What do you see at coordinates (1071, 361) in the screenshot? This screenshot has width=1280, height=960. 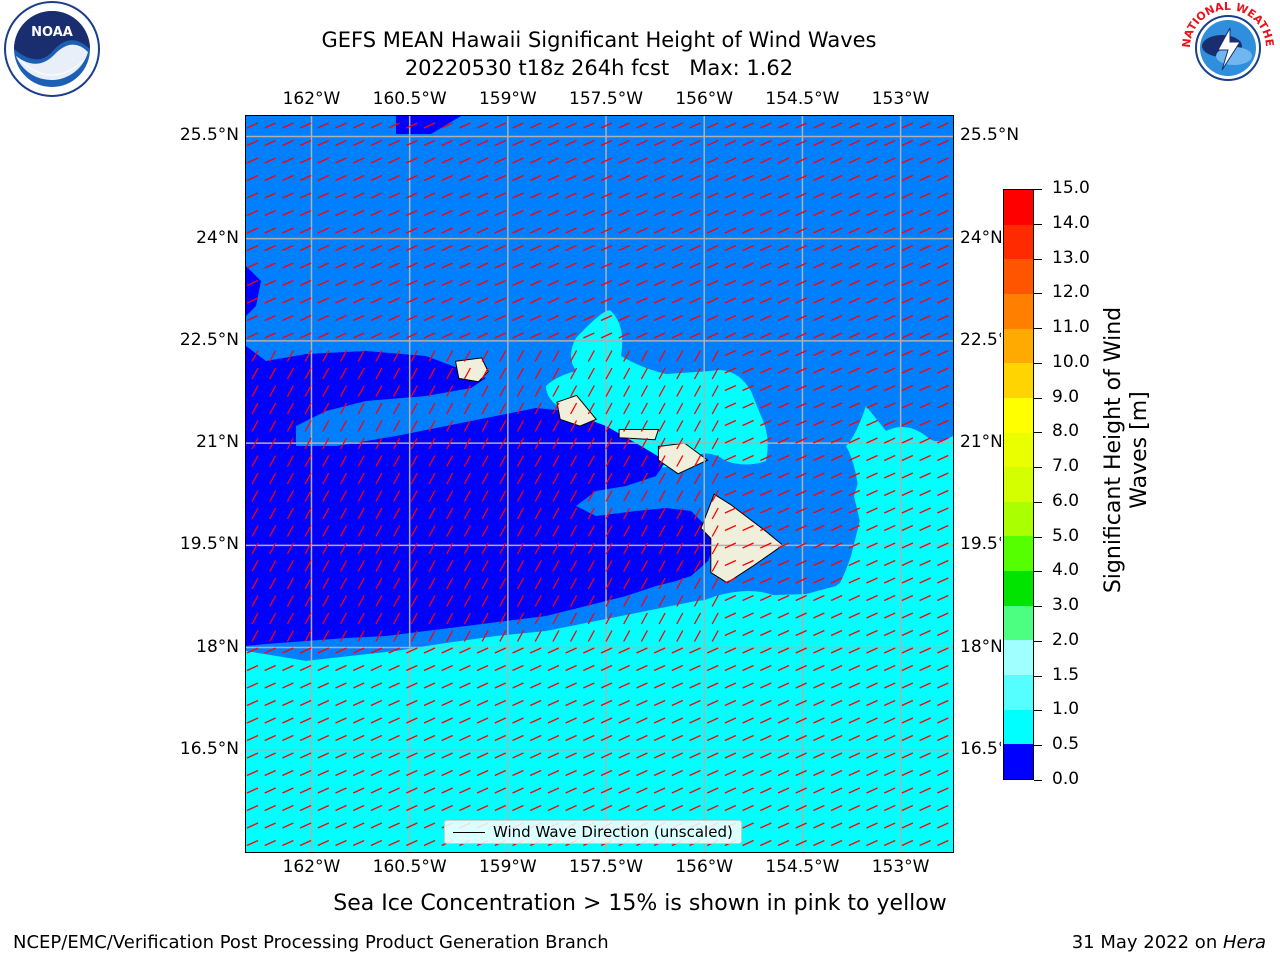 I see `colorbar-tick-label: 10.0` at bounding box center [1071, 361].